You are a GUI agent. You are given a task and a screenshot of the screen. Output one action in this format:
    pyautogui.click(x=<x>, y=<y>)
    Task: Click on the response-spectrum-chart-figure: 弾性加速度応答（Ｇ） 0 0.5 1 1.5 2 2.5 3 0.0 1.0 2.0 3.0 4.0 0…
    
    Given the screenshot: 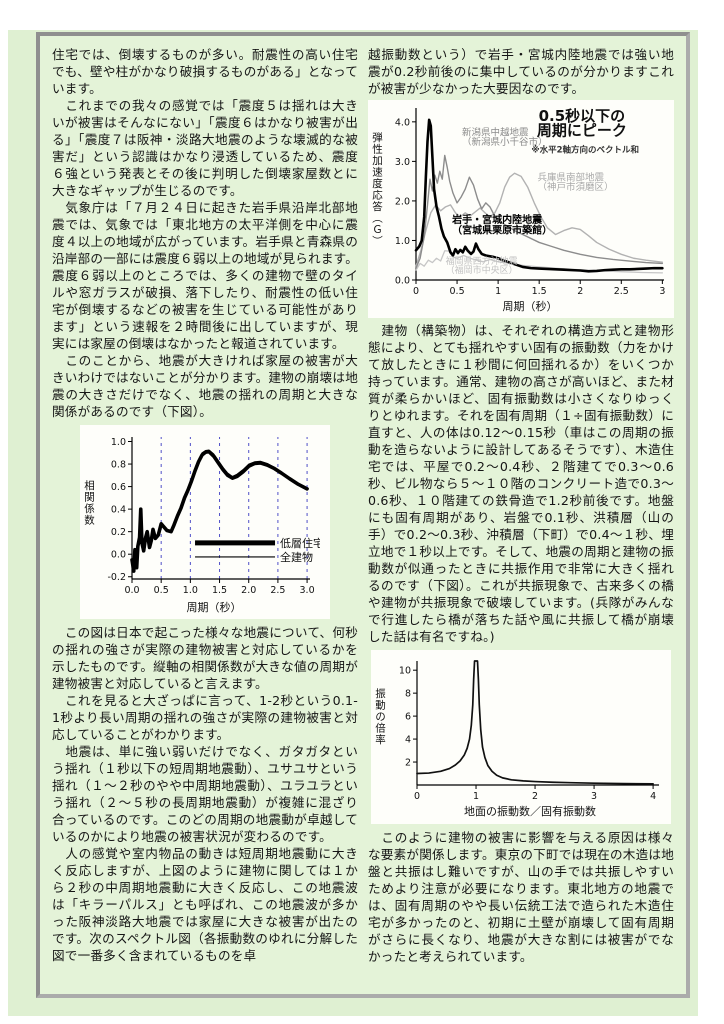 What is the action you would take?
    pyautogui.click(x=521, y=209)
    